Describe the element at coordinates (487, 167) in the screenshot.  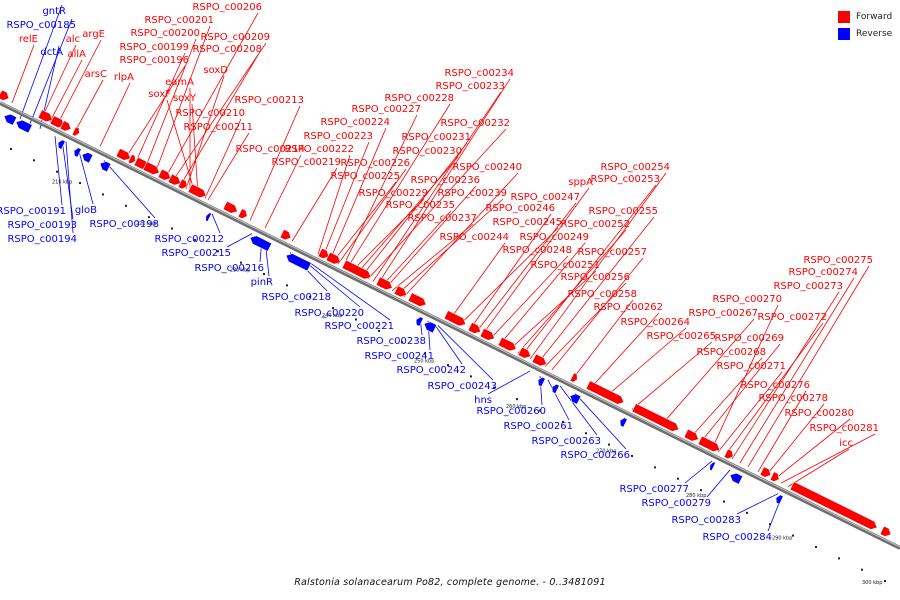
I see `forward-gene-label: RSPO_c00240` at that location.